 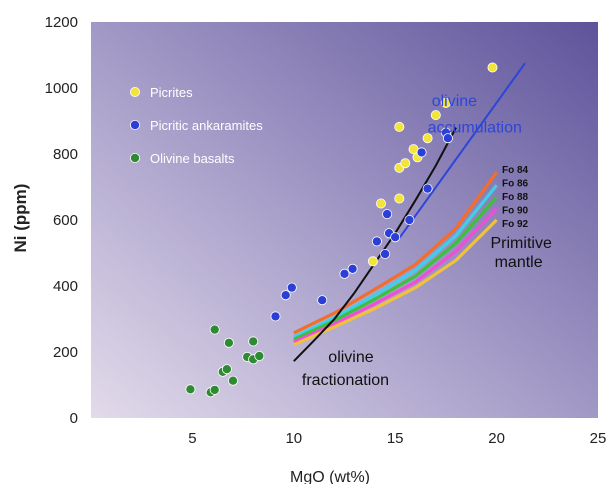 I want to click on y-tick-label: 0, so click(x=74, y=418).